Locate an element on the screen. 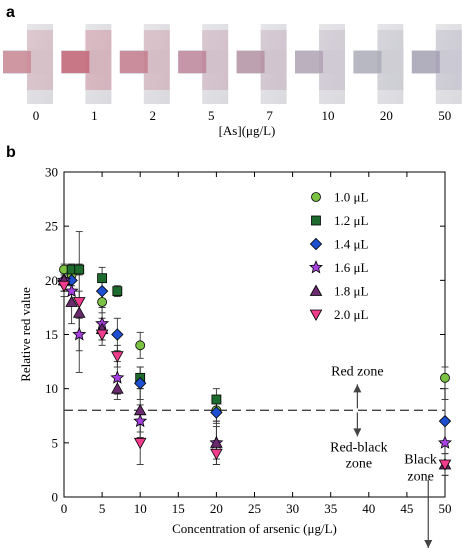  test-strip: 7 is located at coordinates (261, 73).